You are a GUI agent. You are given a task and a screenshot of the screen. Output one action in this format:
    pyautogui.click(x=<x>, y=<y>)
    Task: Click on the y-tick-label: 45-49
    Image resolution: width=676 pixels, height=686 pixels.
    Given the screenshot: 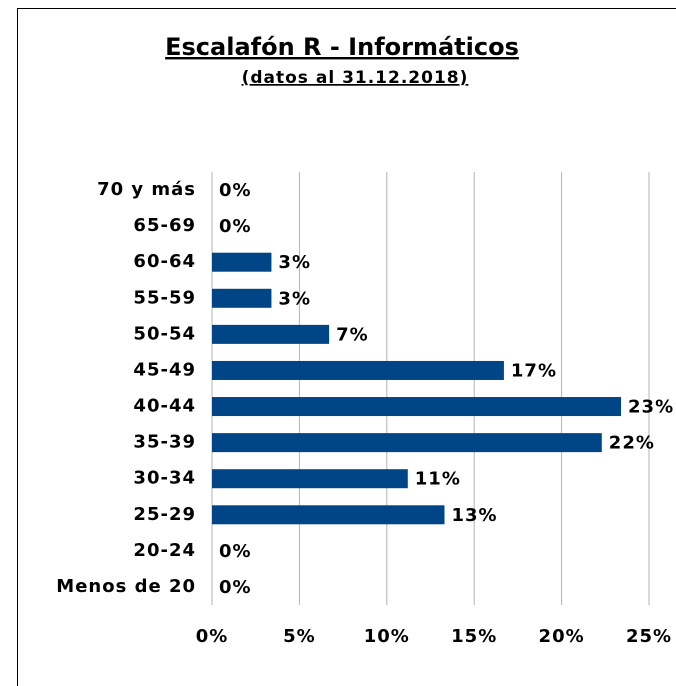 What is the action you would take?
    pyautogui.click(x=164, y=369)
    